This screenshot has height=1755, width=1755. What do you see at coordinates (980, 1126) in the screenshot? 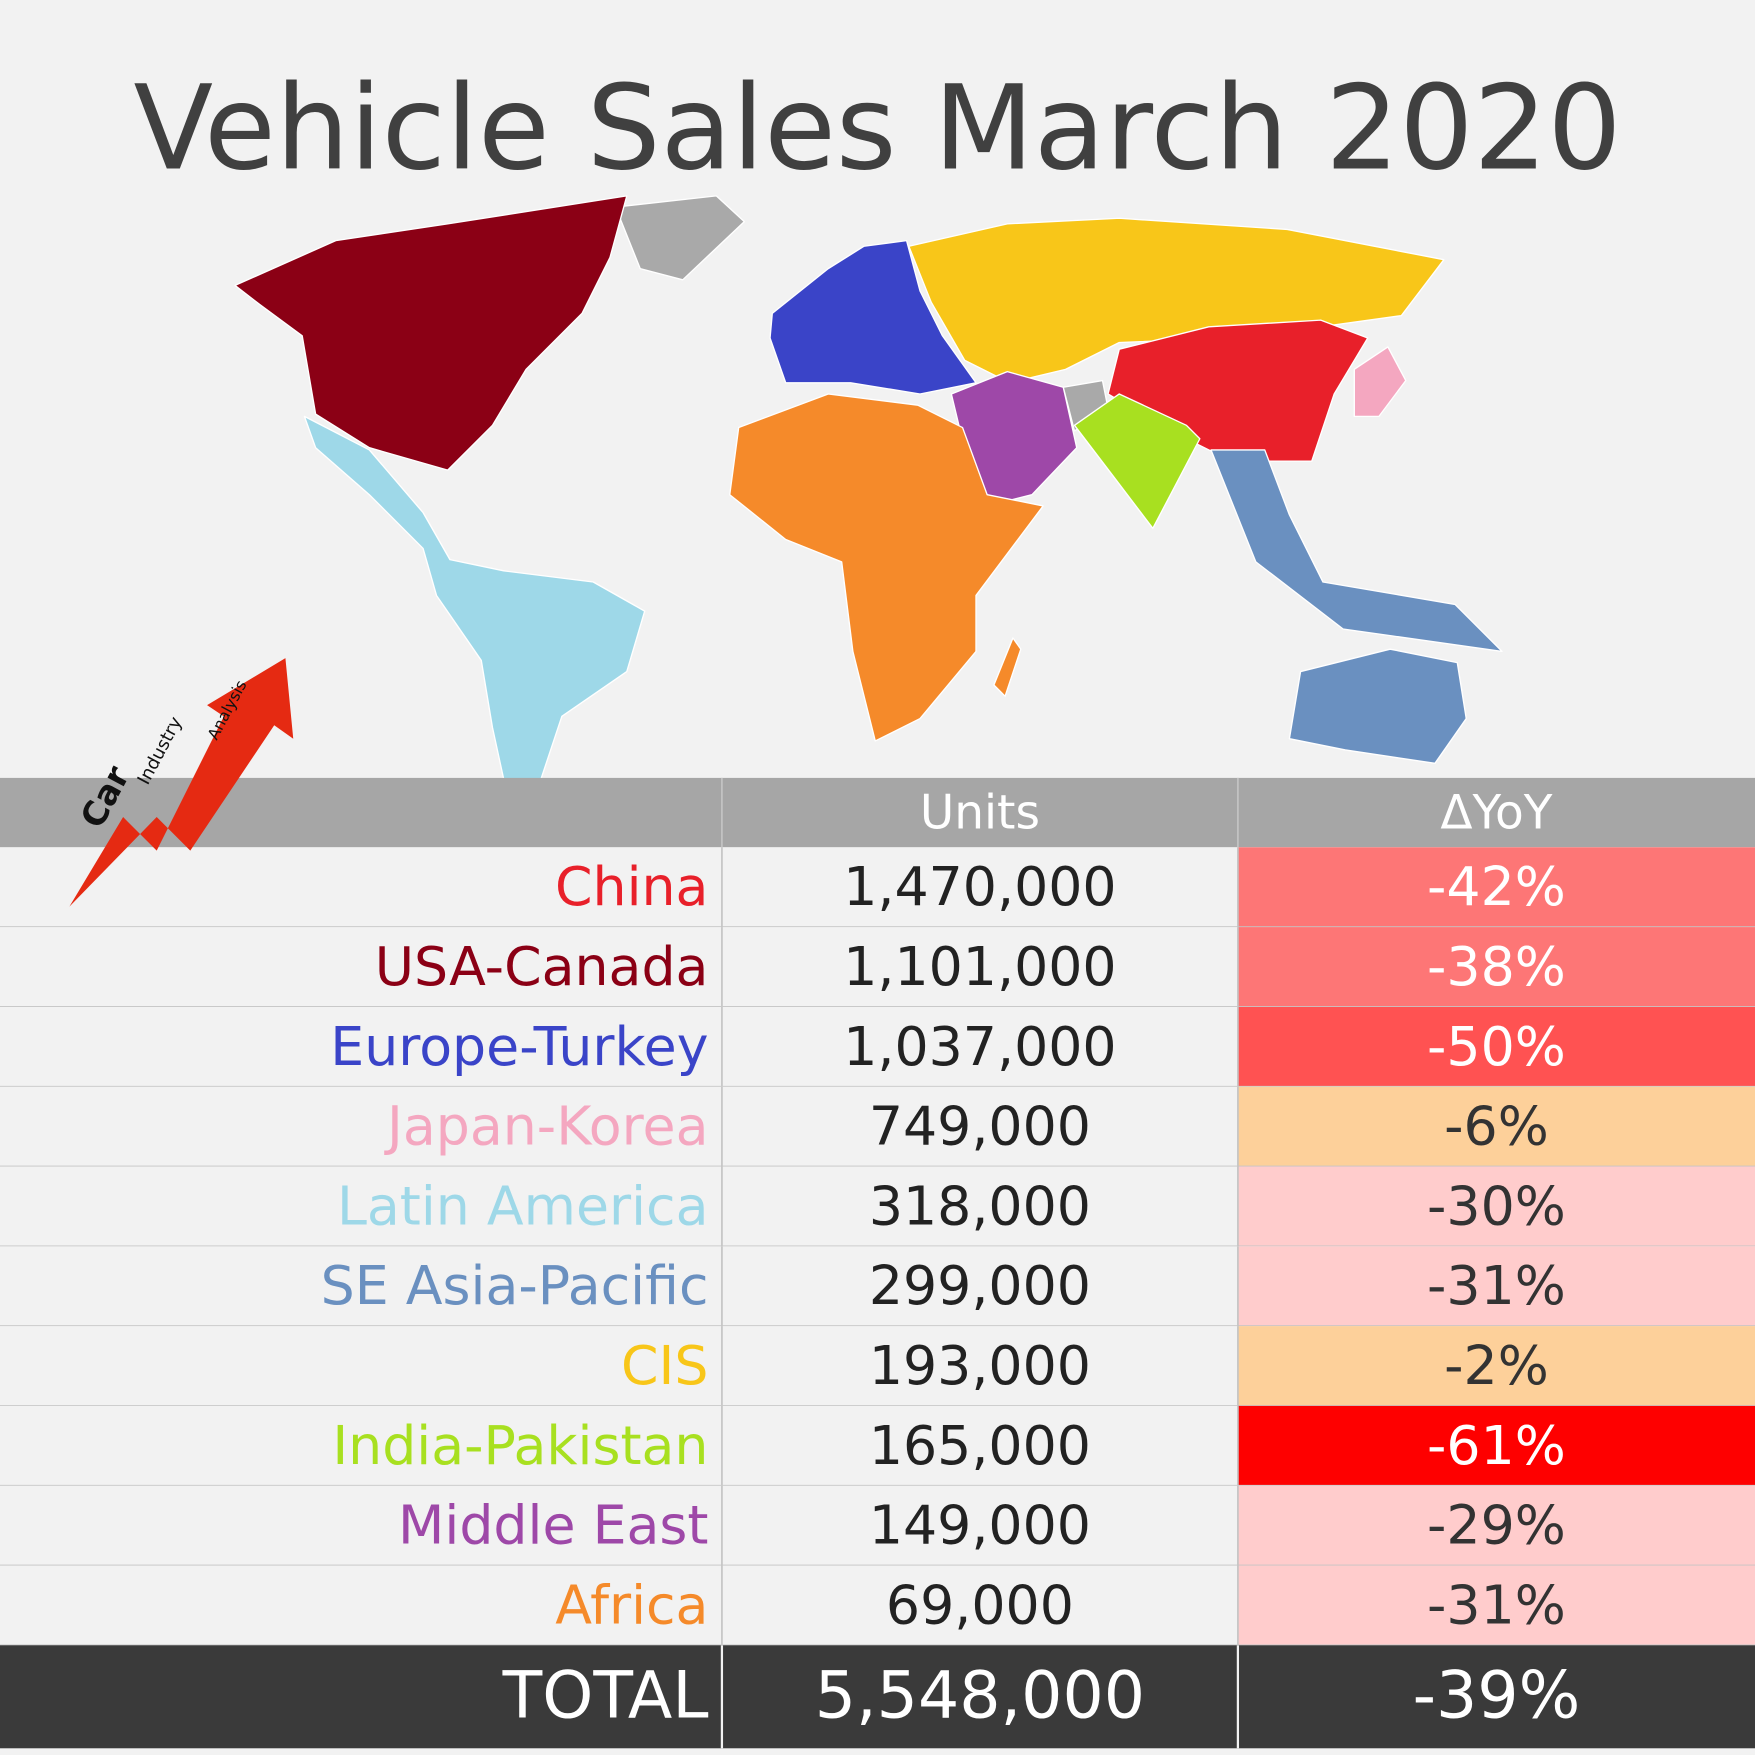
I see `units-value: 749,000` at bounding box center [980, 1126].